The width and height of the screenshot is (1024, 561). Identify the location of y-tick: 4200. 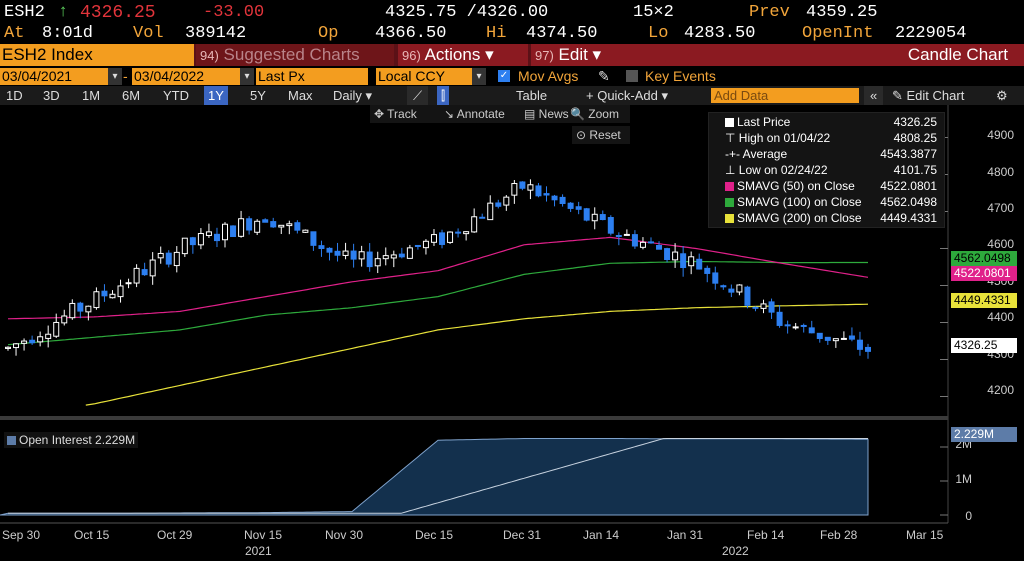
(1000, 390).